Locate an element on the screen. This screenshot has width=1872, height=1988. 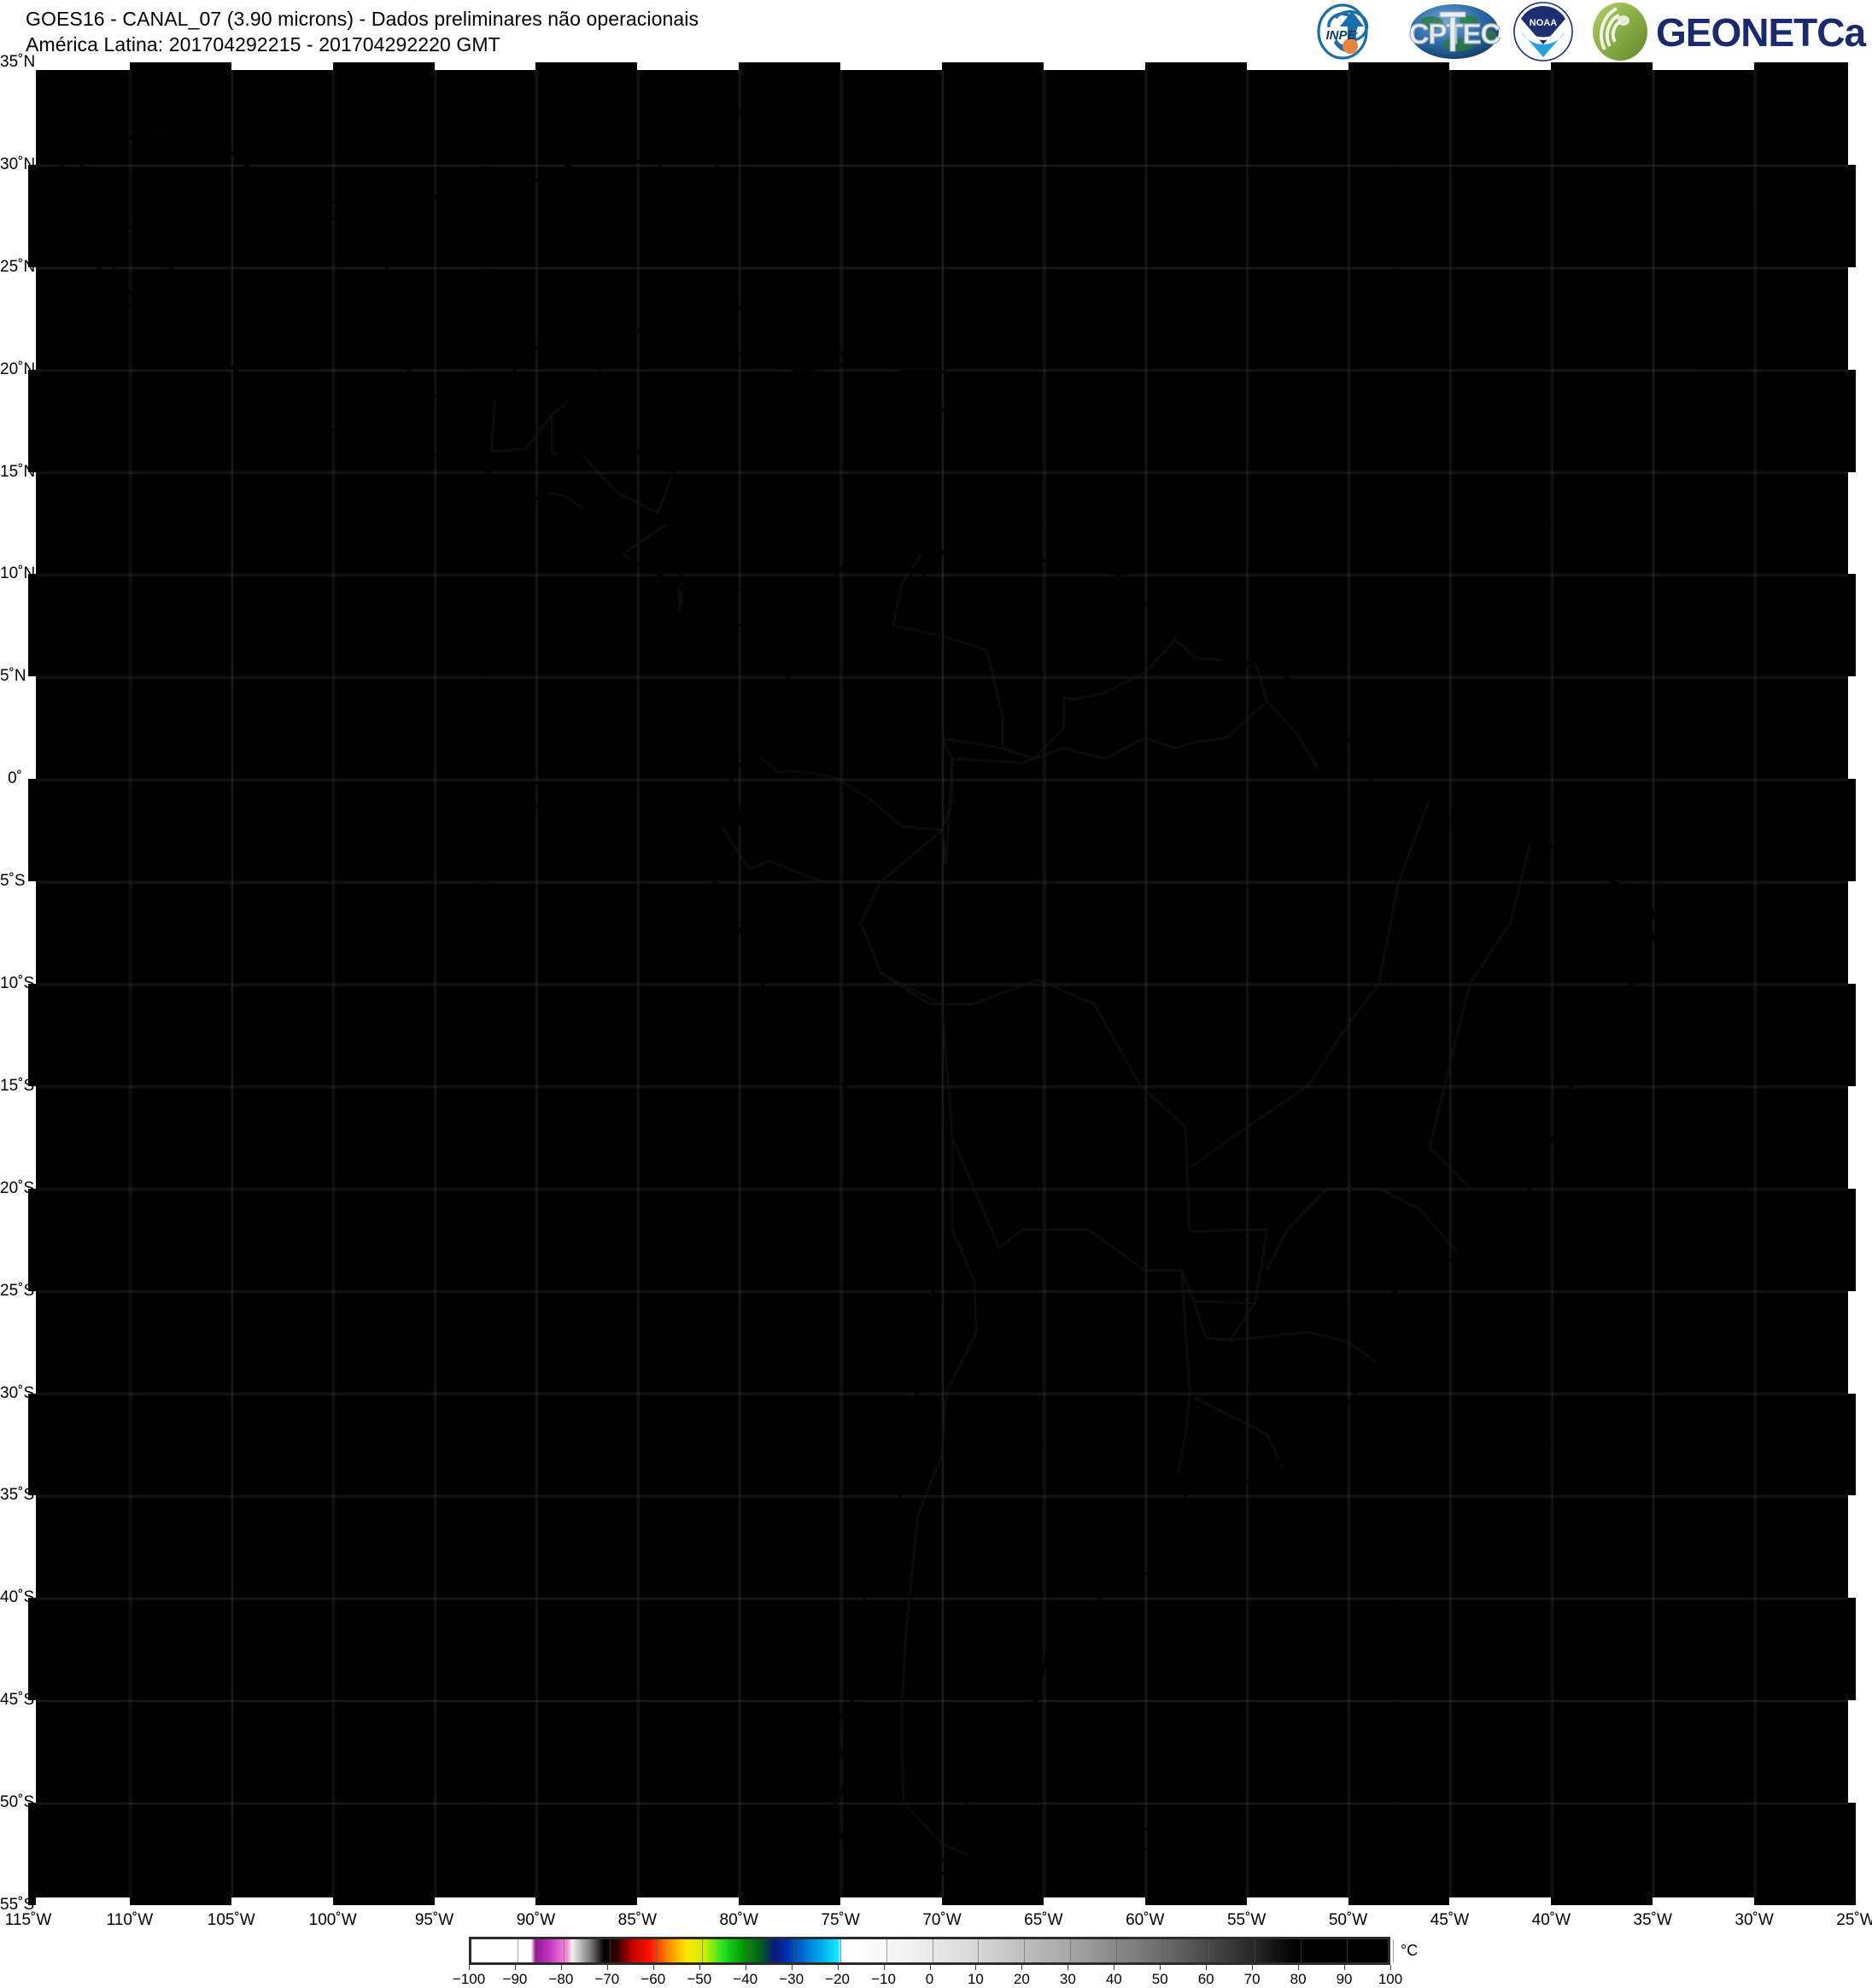
map-frame-top-ticks is located at coordinates (942, 66).